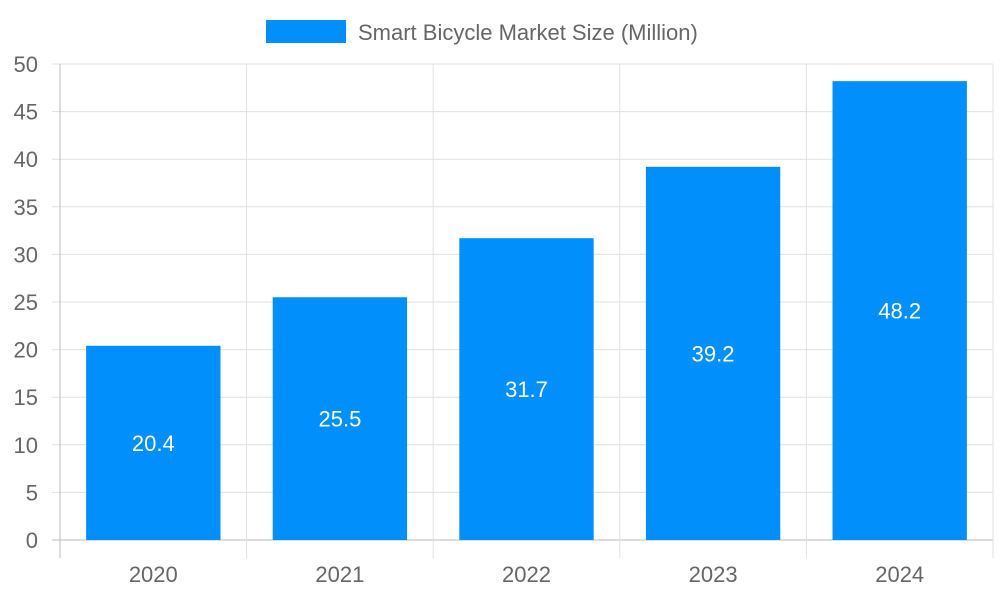 This screenshot has height=605, width=1000. I want to click on bar-2020, so click(153, 442).